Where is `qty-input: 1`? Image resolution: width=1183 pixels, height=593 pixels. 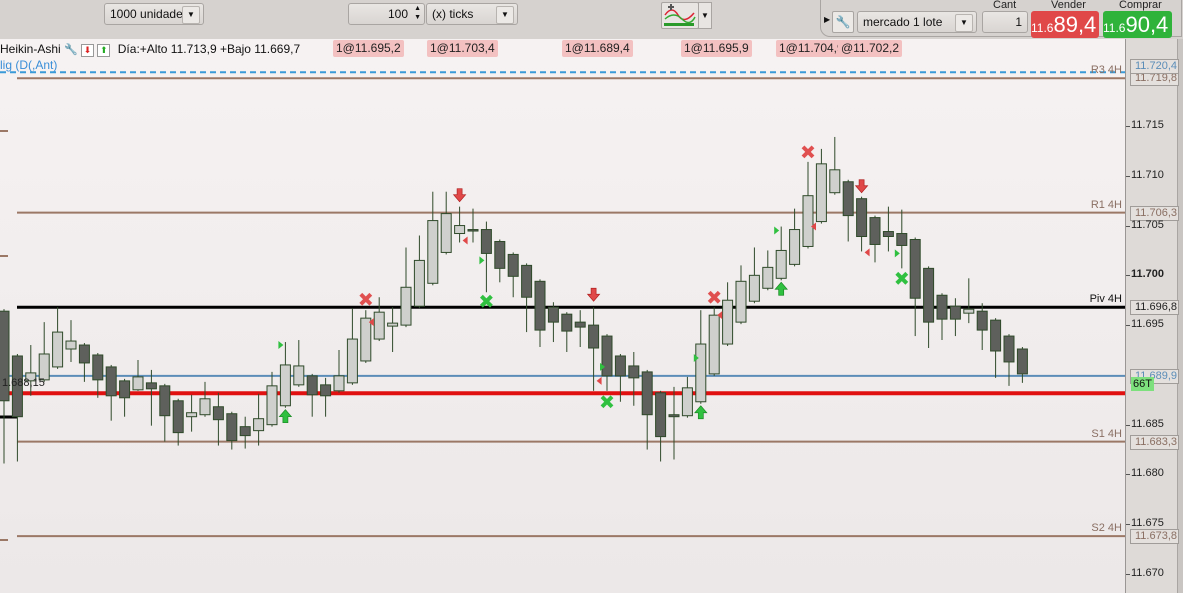
qty-input: 1 is located at coordinates (1005, 22).